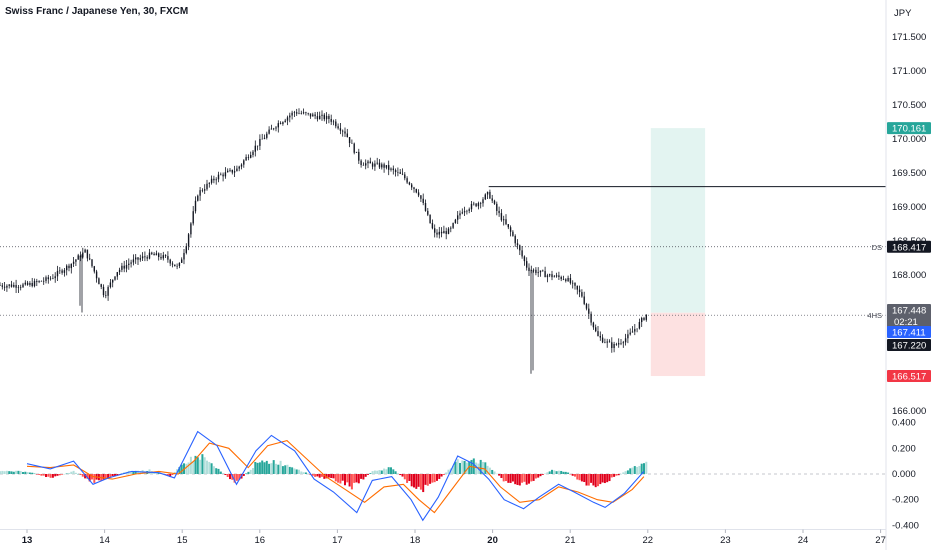  What do you see at coordinates (909, 105) in the screenshot?
I see `price-tick-label: 170.500` at bounding box center [909, 105].